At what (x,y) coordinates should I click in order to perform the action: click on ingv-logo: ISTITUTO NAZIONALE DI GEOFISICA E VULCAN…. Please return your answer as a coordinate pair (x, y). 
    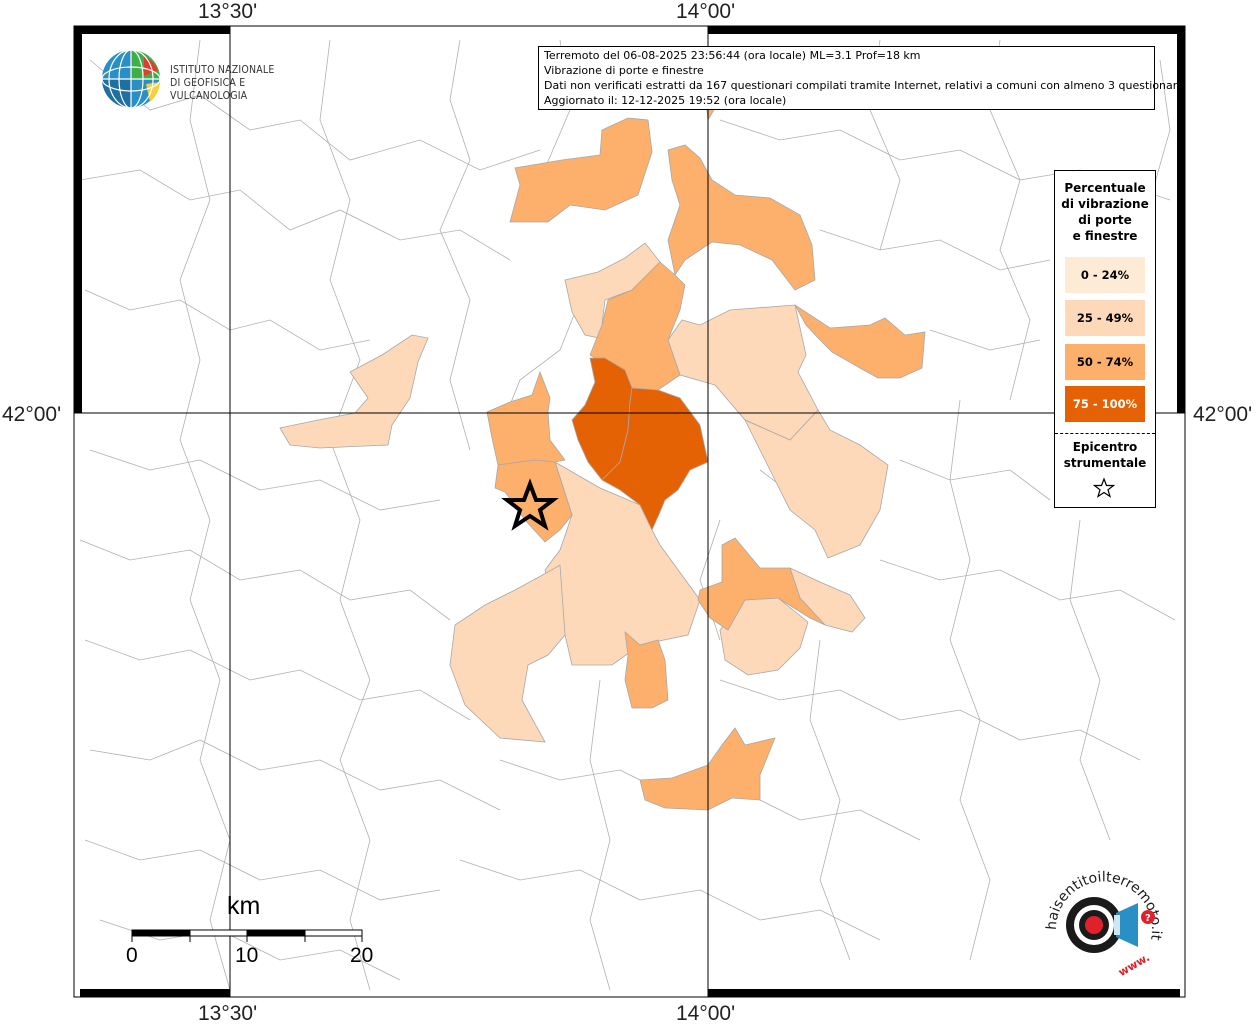
    Looking at the image, I should click on (210, 80).